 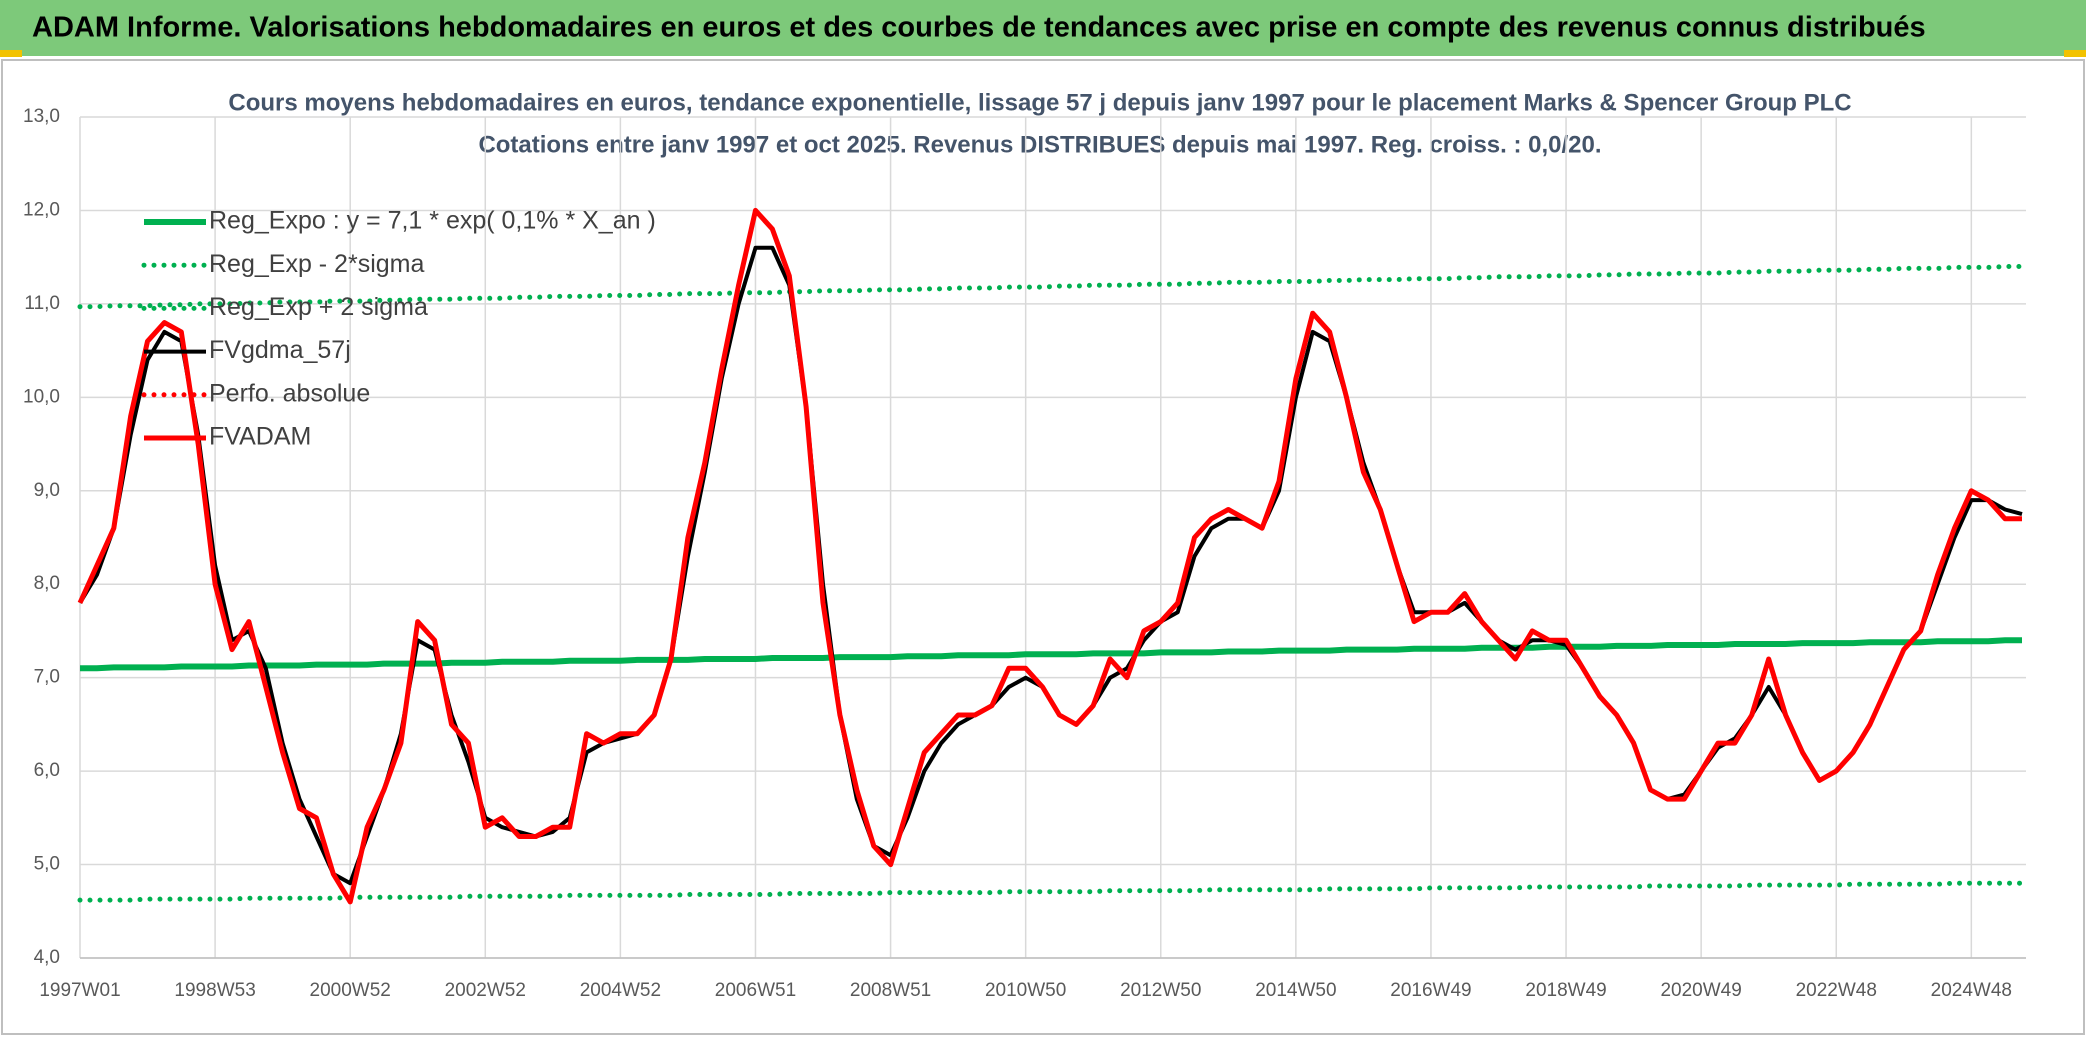 What do you see at coordinates (41, 396) in the screenshot?
I see `y-tick-label: 10,0` at bounding box center [41, 396].